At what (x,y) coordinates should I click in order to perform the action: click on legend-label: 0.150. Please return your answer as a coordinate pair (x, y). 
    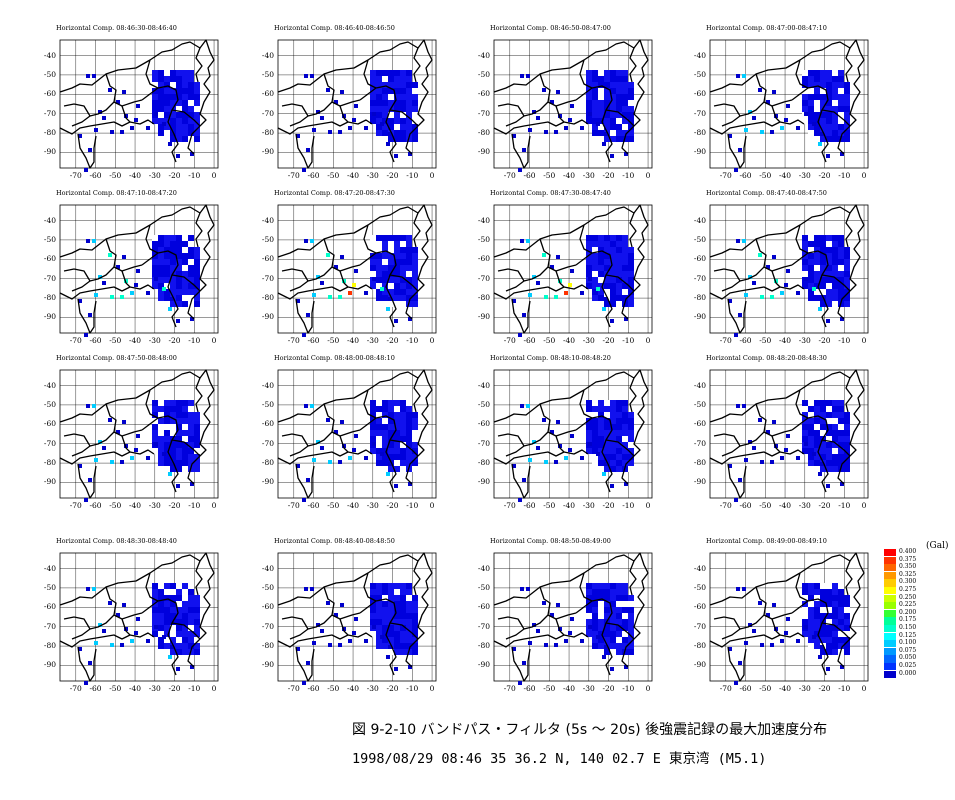
    Looking at the image, I should click on (908, 627).